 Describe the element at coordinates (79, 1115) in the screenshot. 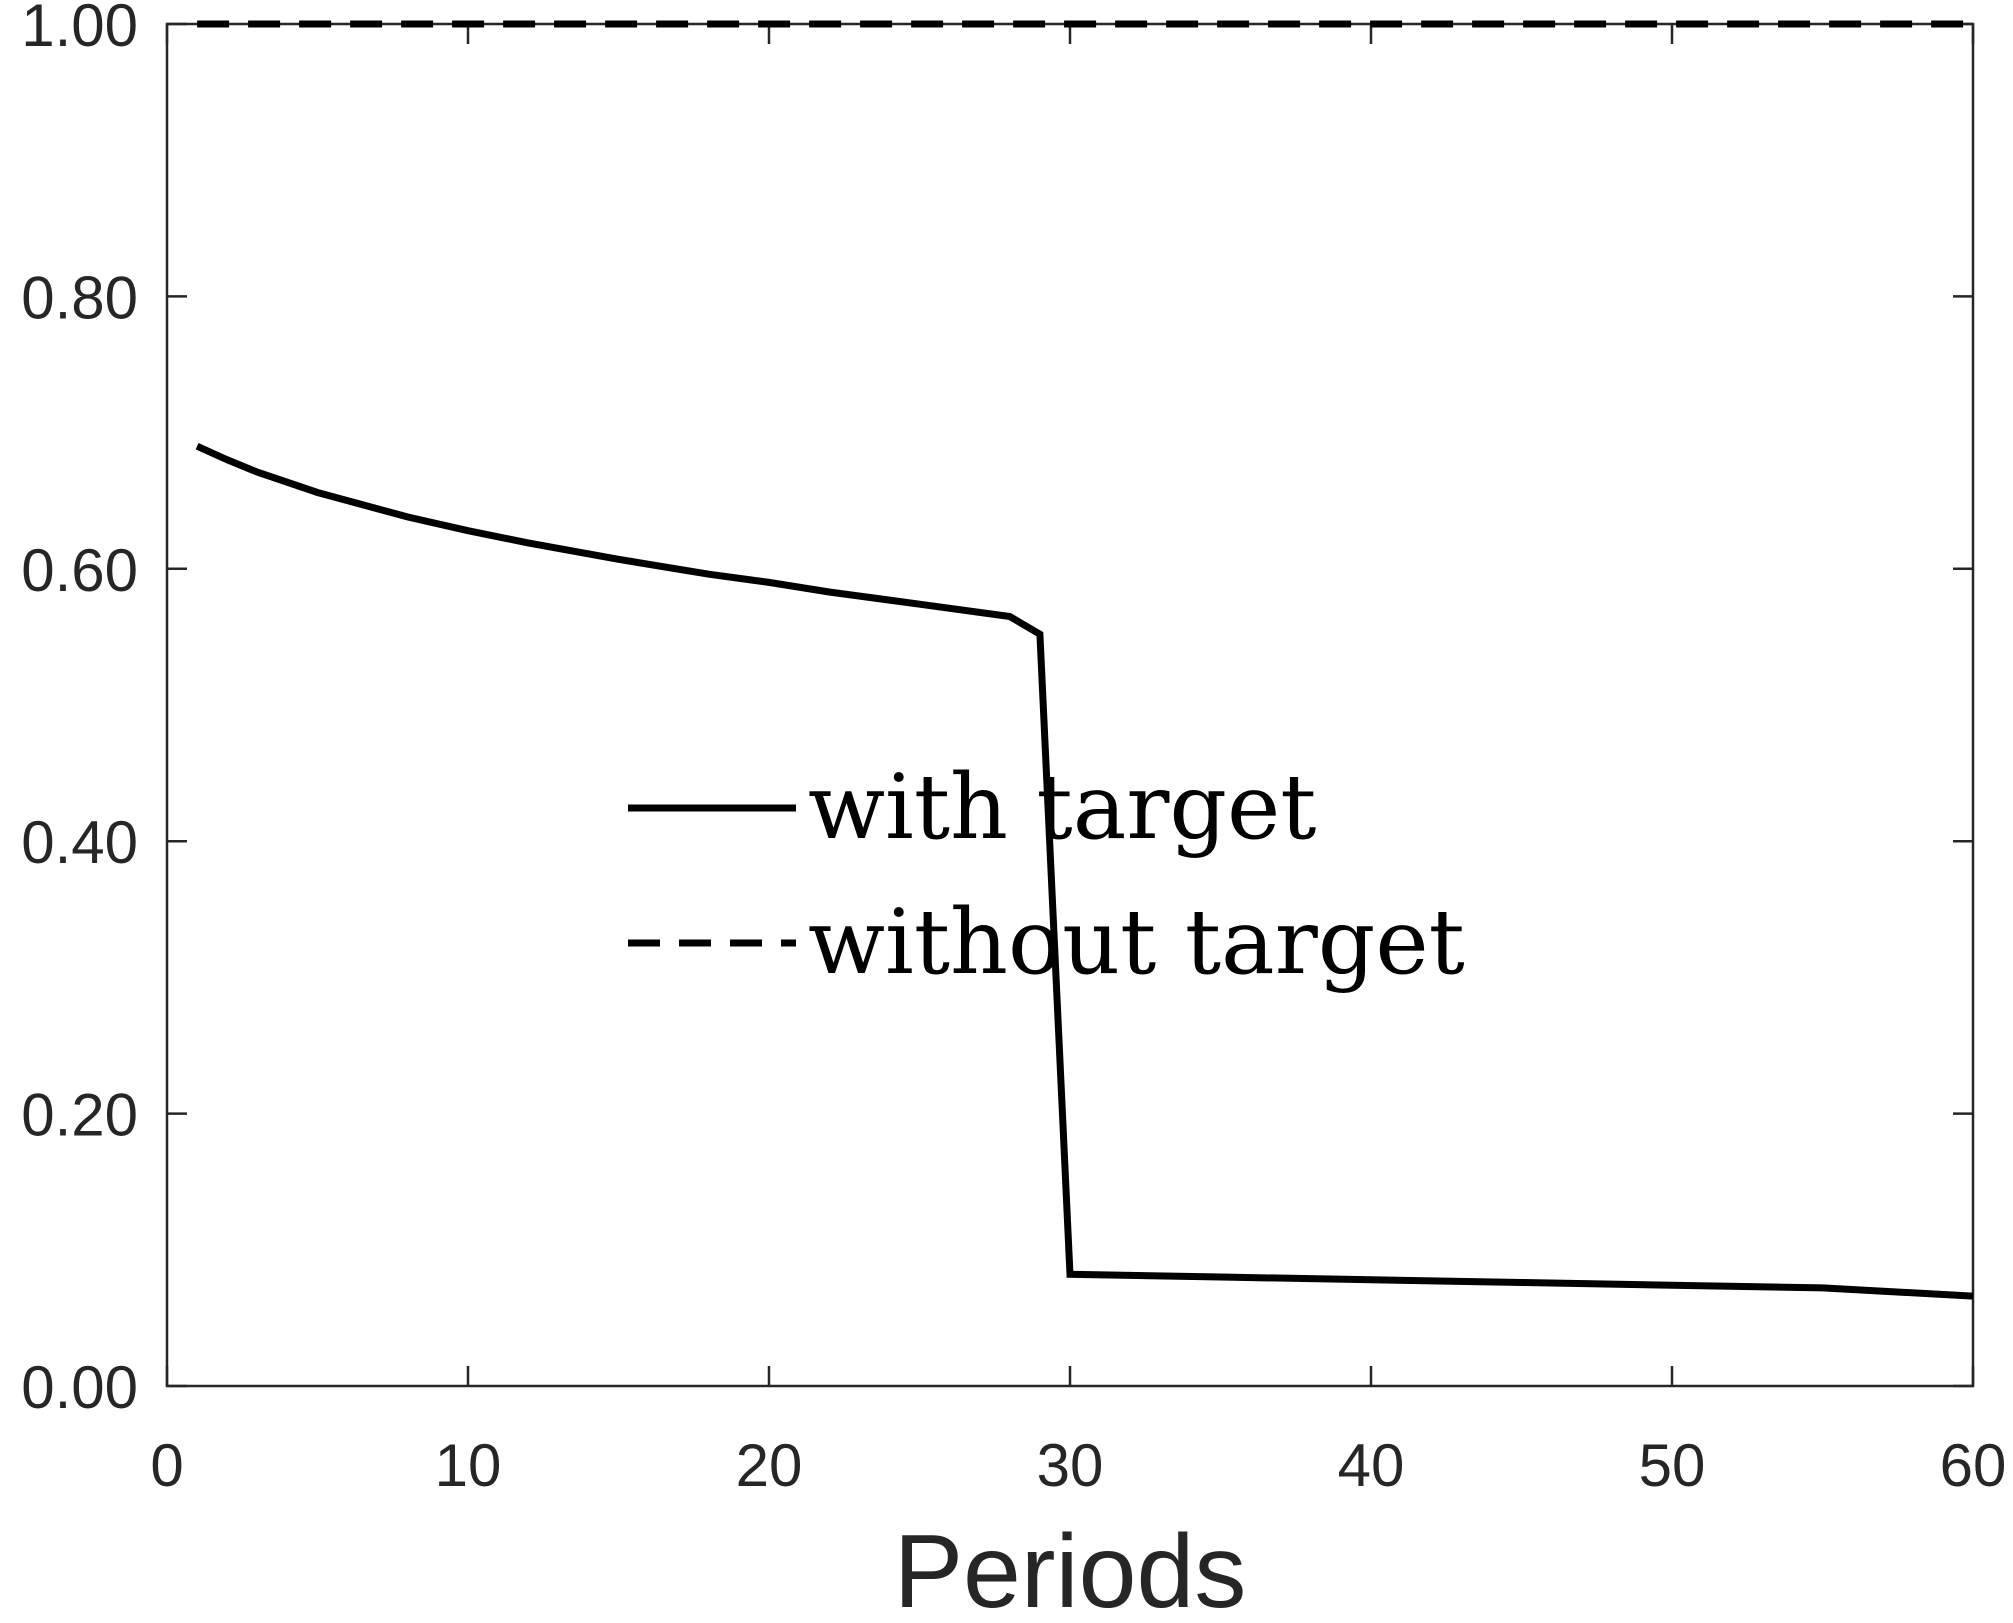

I see `y-tick-label: 0.20` at that location.